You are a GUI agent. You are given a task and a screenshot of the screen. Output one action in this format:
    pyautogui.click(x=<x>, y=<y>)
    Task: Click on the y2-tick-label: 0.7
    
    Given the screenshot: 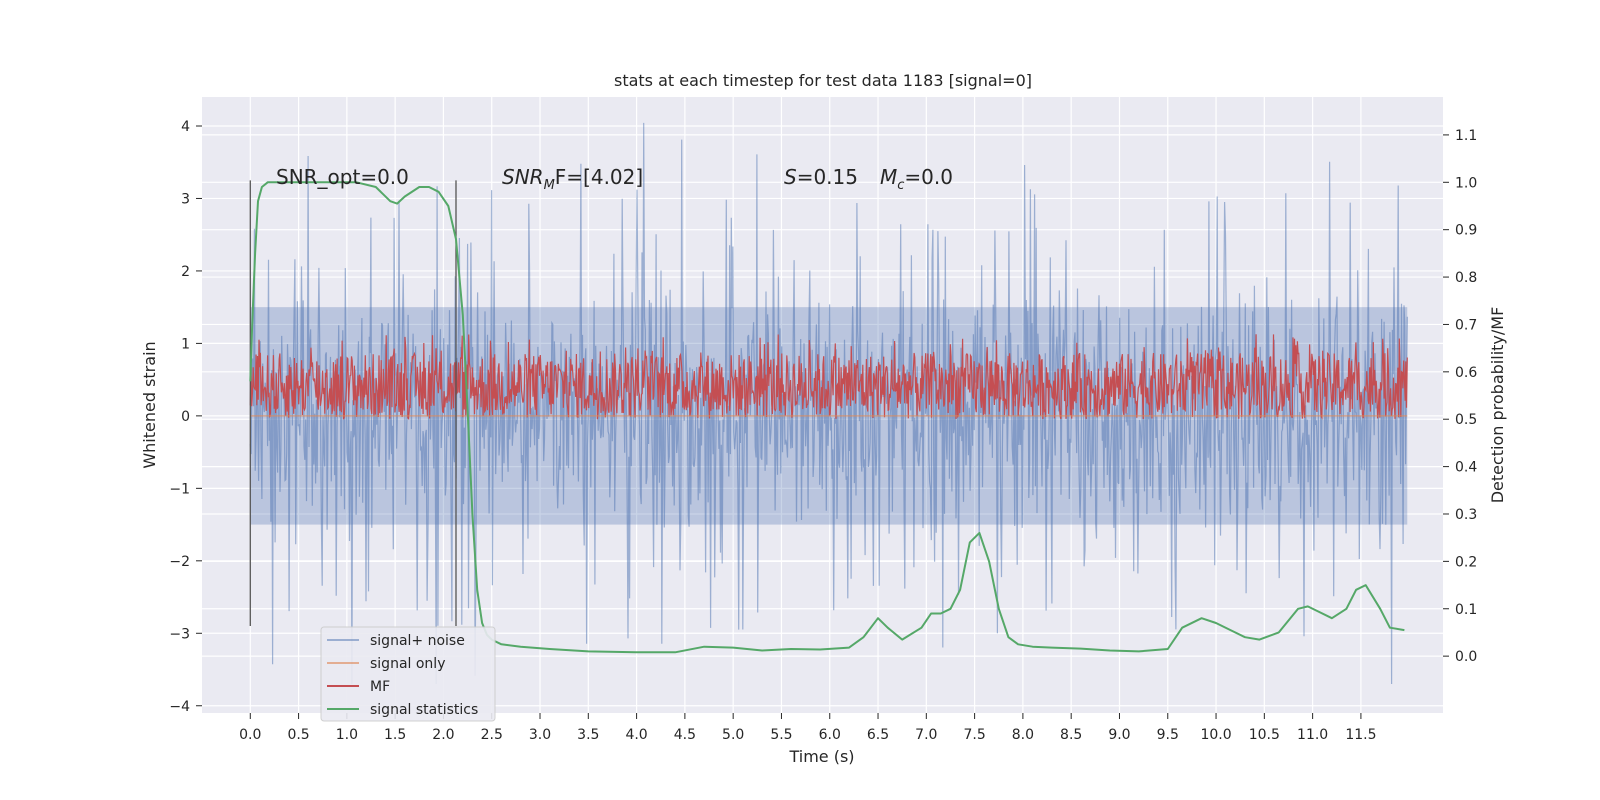 What is the action you would take?
    pyautogui.click(x=1466, y=325)
    